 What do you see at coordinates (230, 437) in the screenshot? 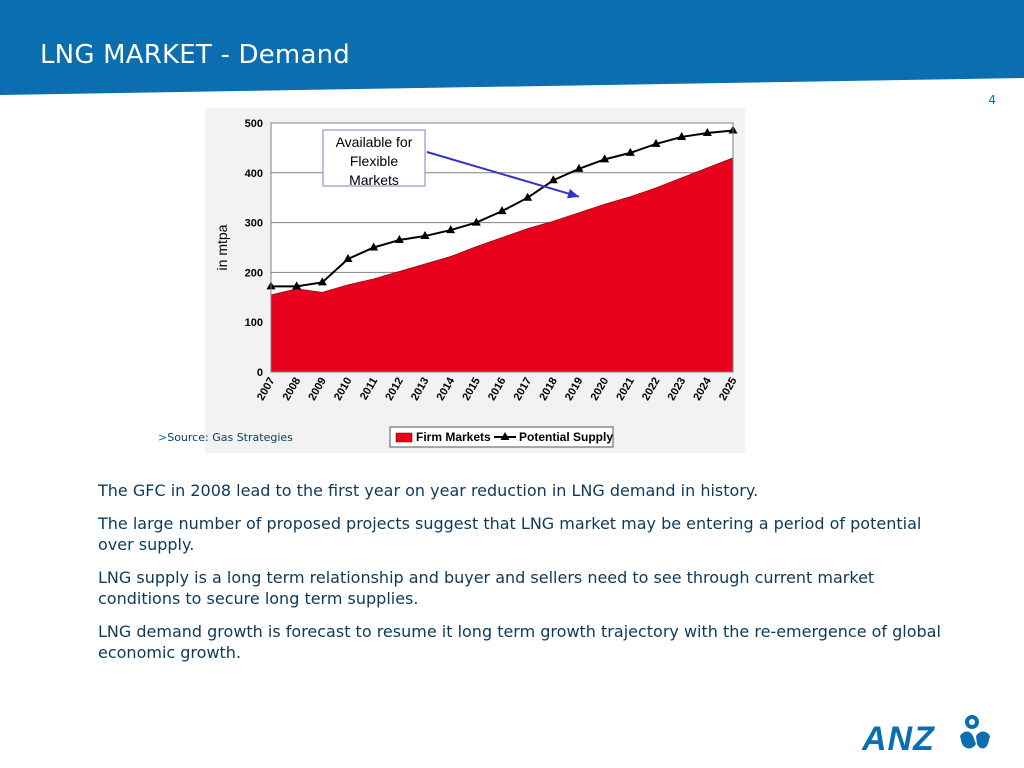
I see `source-text: Source: Gas Strategies` at bounding box center [230, 437].